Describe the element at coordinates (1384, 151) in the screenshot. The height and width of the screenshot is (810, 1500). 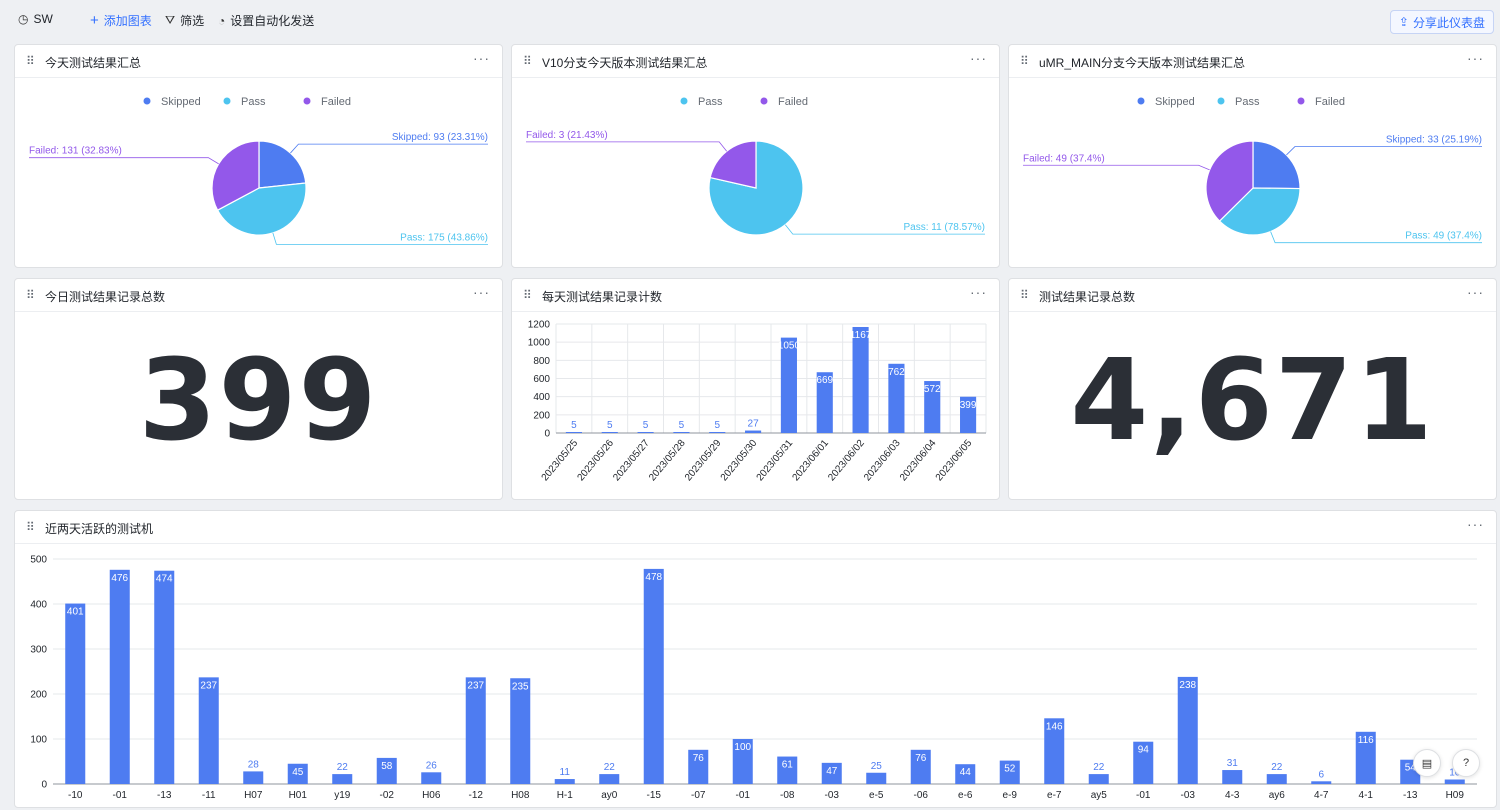
I see `pie-leader-line` at that location.